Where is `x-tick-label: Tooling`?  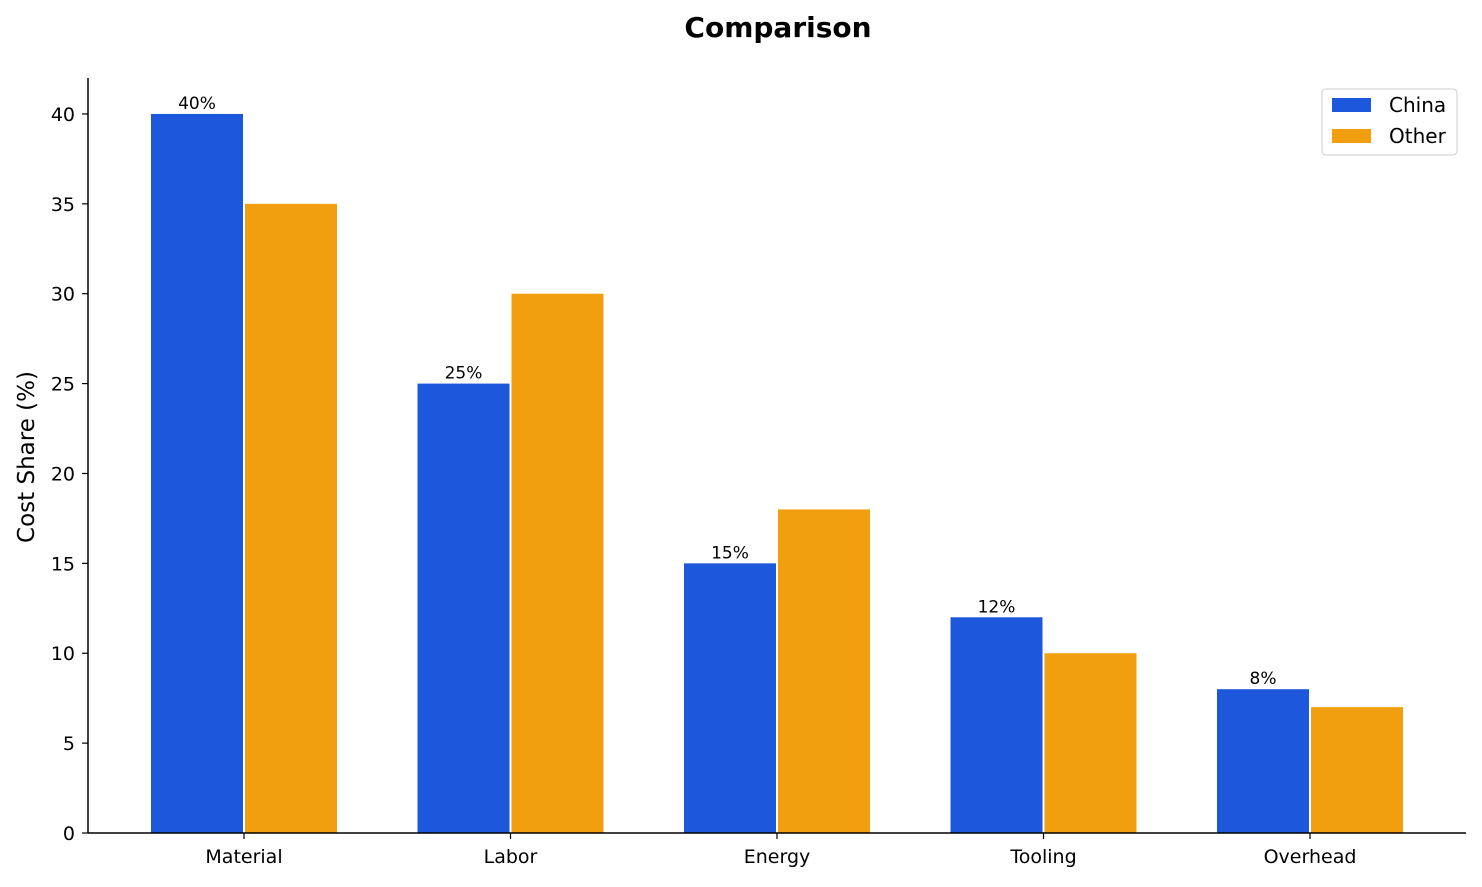
x-tick-label: Tooling is located at coordinates (1042, 857).